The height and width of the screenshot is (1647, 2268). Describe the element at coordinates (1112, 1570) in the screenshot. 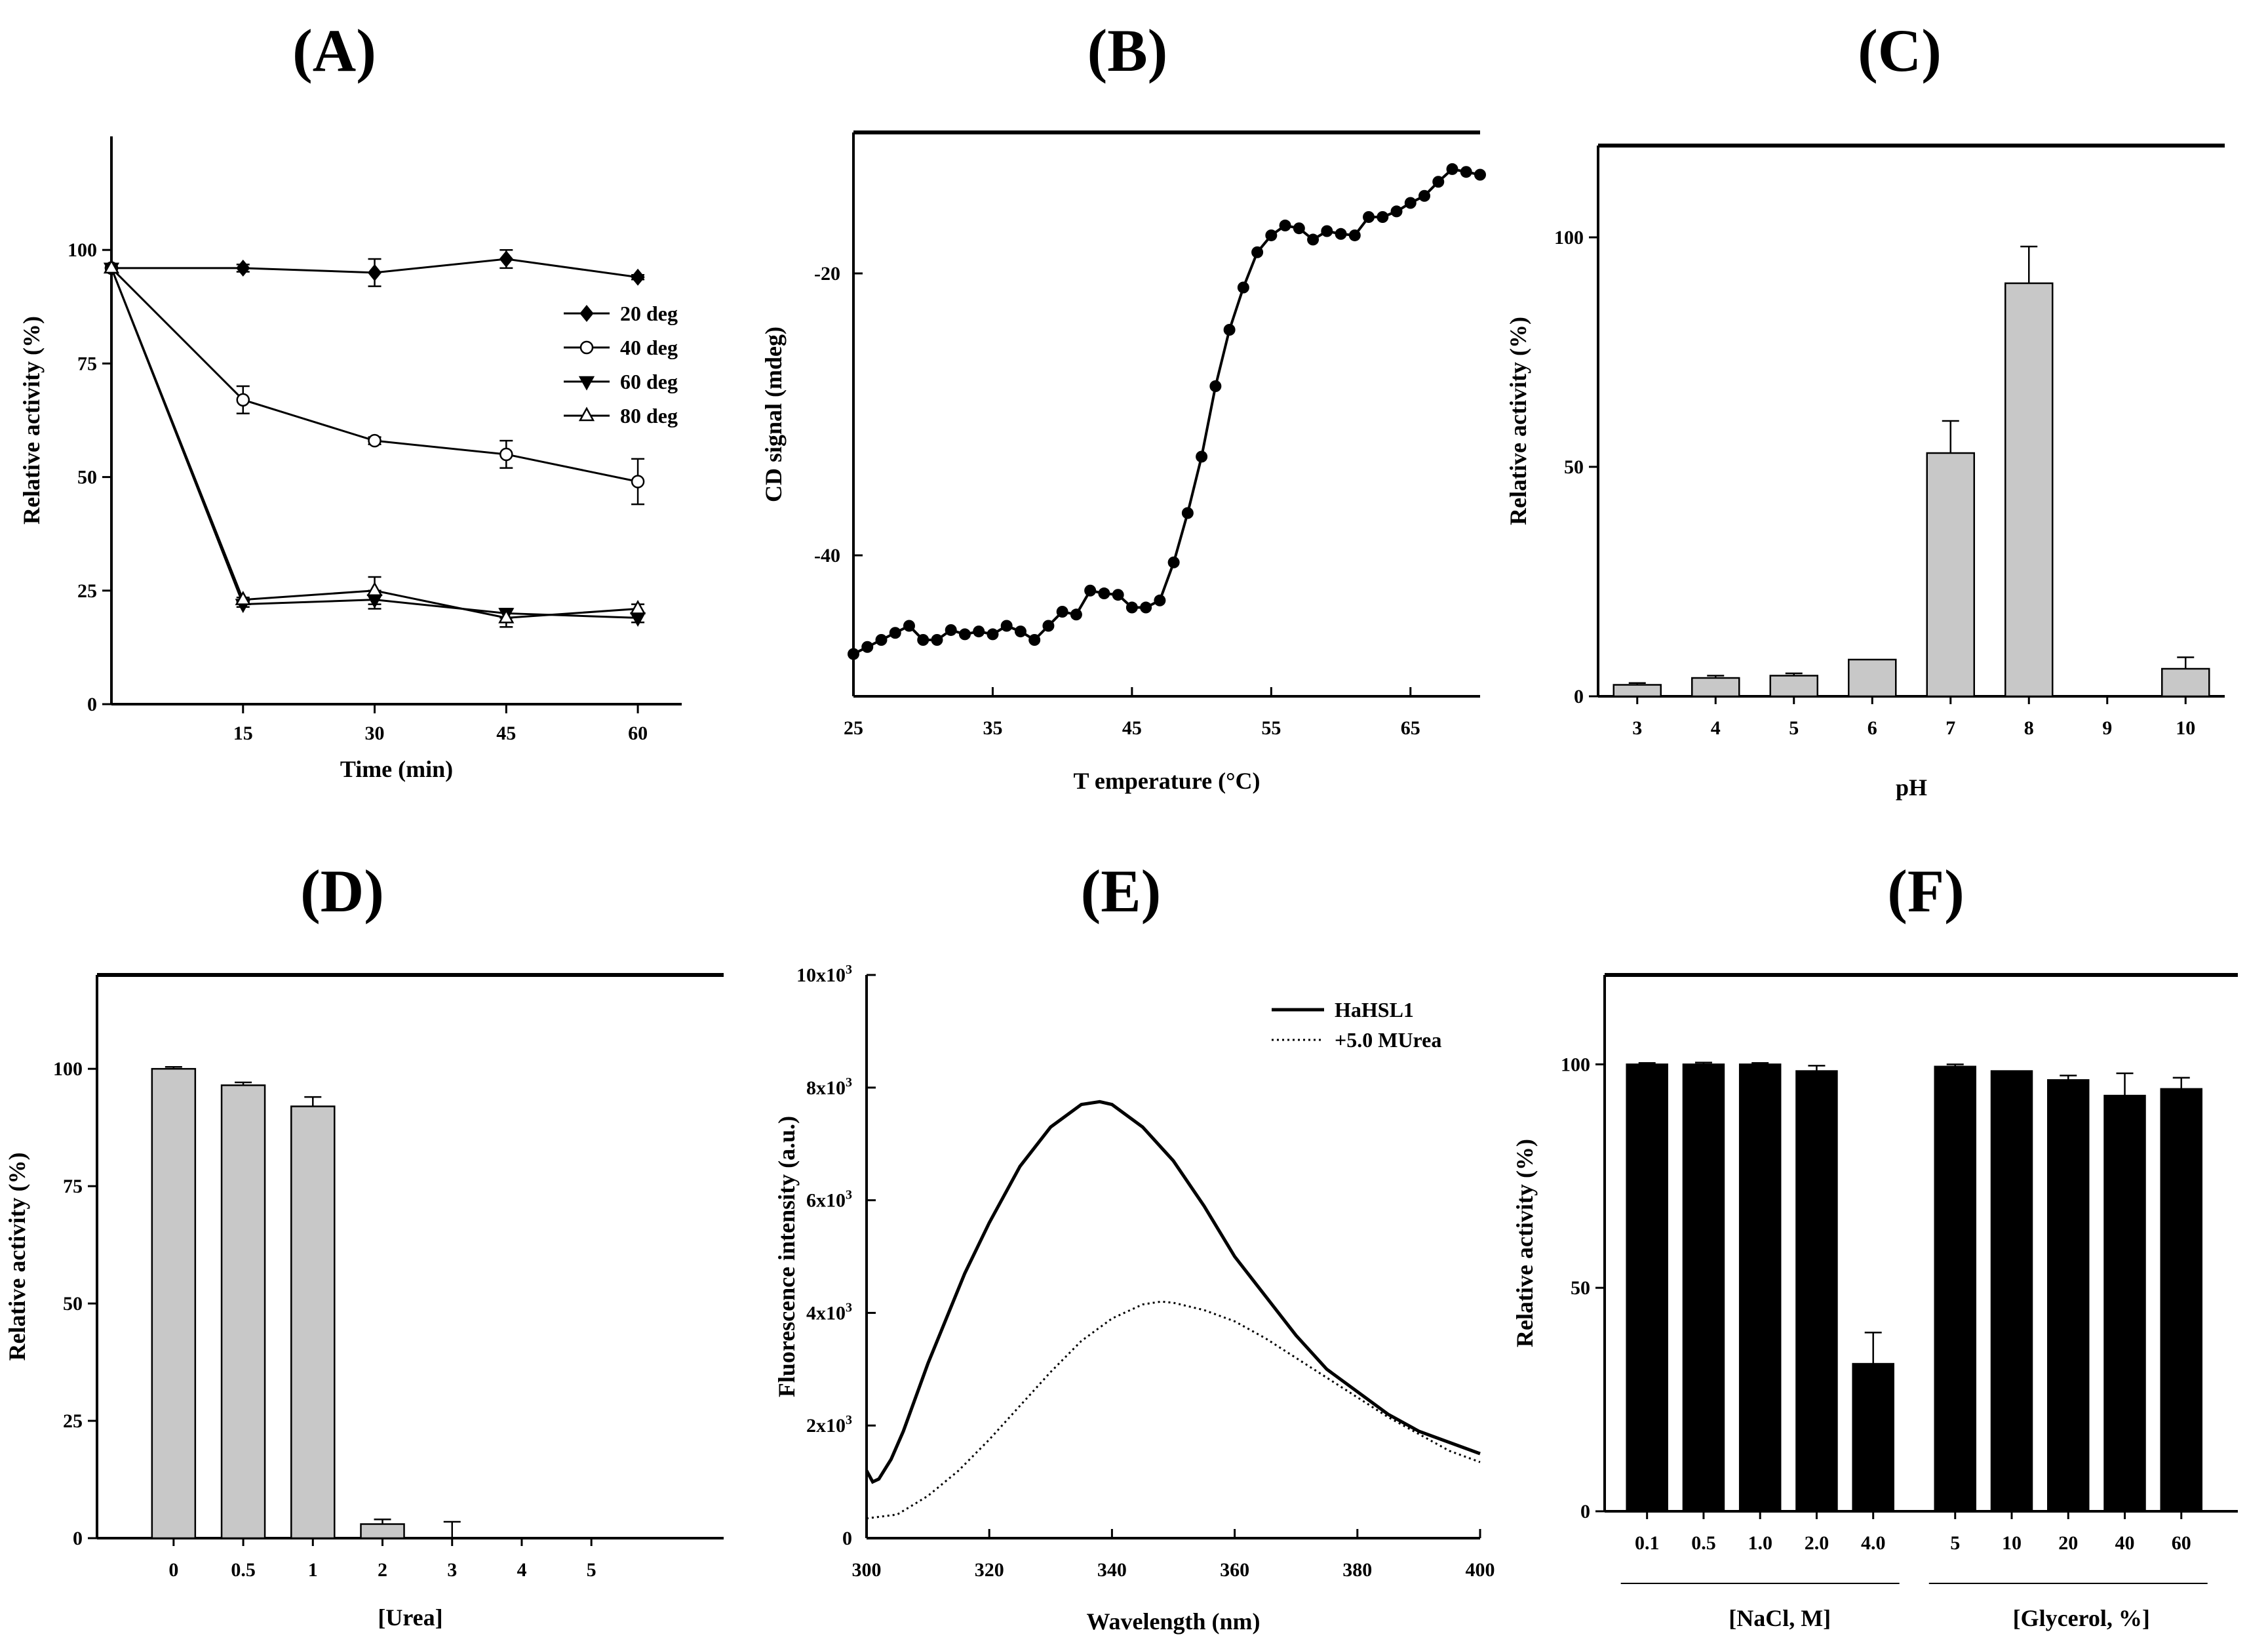

I see `x-tick-label: 340` at that location.